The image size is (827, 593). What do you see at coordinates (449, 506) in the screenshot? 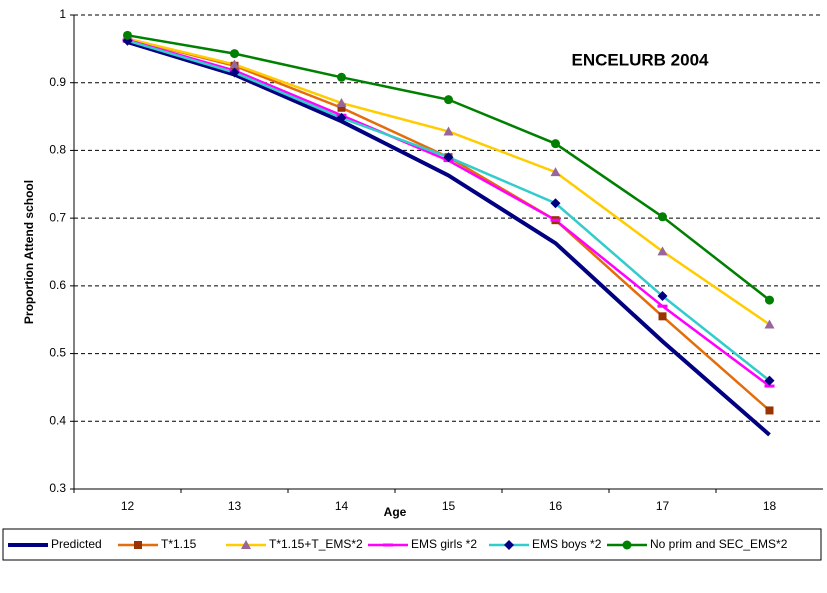
I see `x-tick-label: 15` at bounding box center [449, 506].